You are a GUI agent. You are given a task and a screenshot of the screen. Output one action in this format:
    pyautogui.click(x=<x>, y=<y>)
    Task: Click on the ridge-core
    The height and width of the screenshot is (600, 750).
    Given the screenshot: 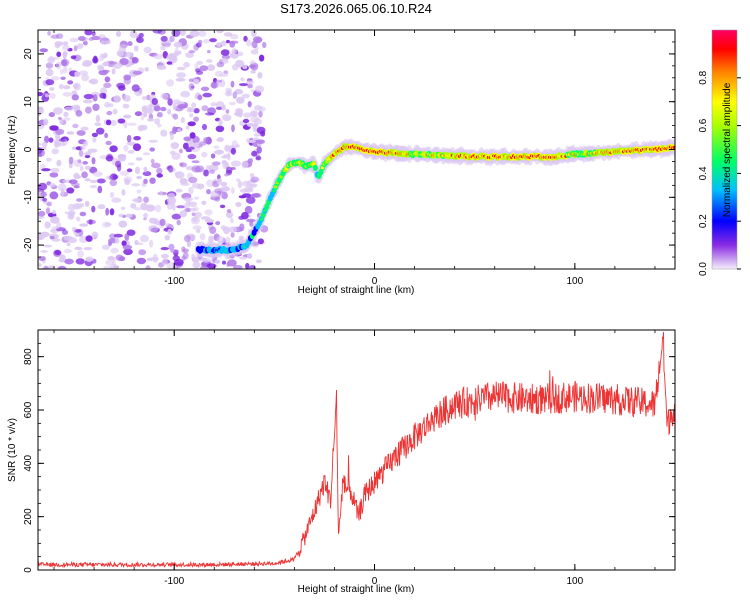 What is the action you would take?
    pyautogui.click(x=435, y=198)
    